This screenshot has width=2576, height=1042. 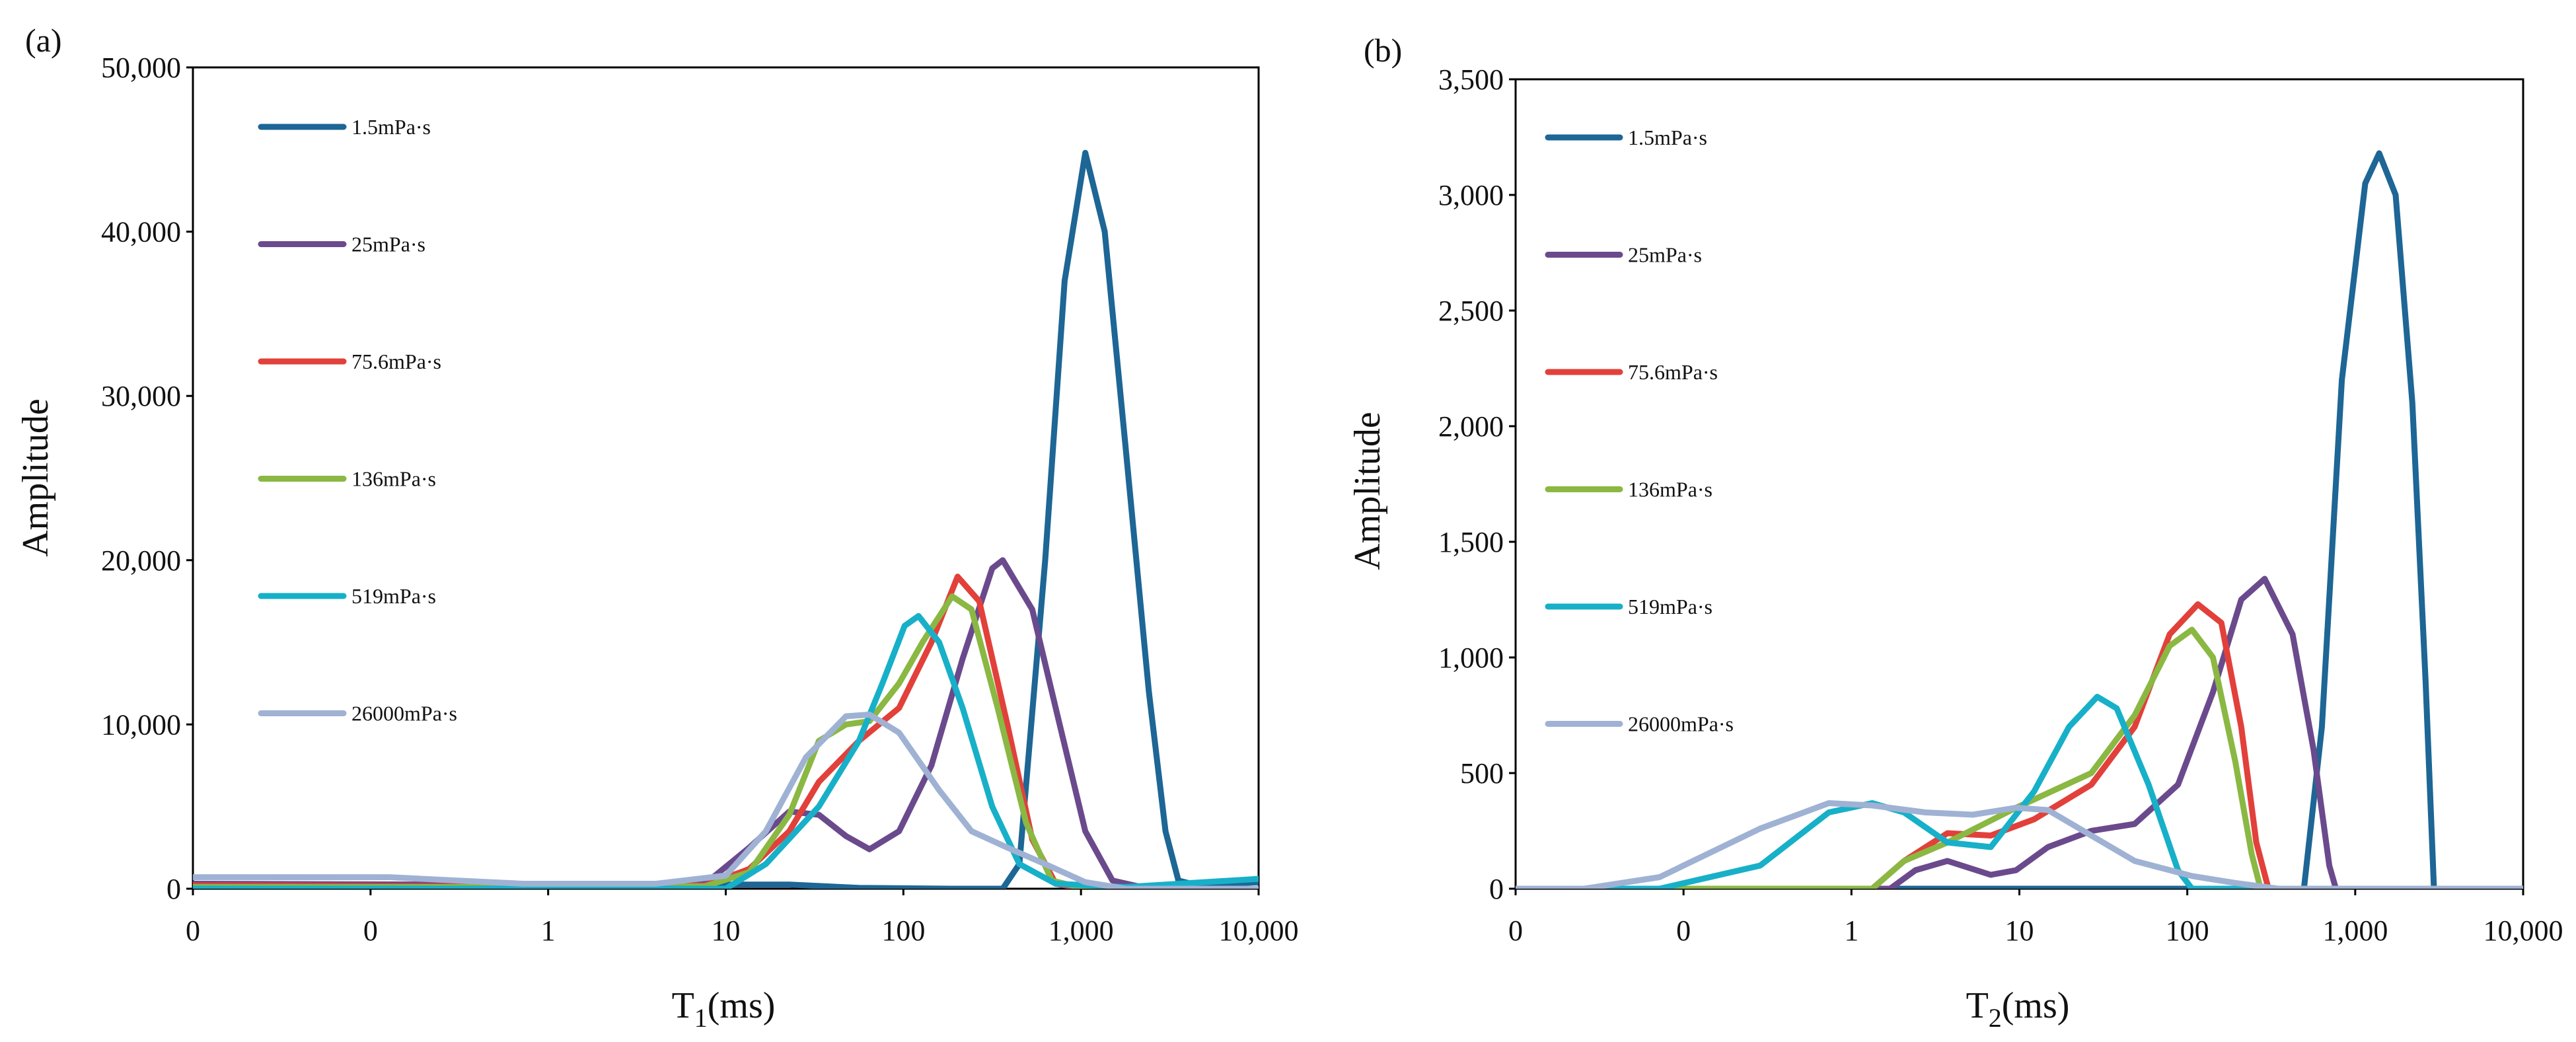 I want to click on y-tick-label: 2,500, so click(x=1471, y=311).